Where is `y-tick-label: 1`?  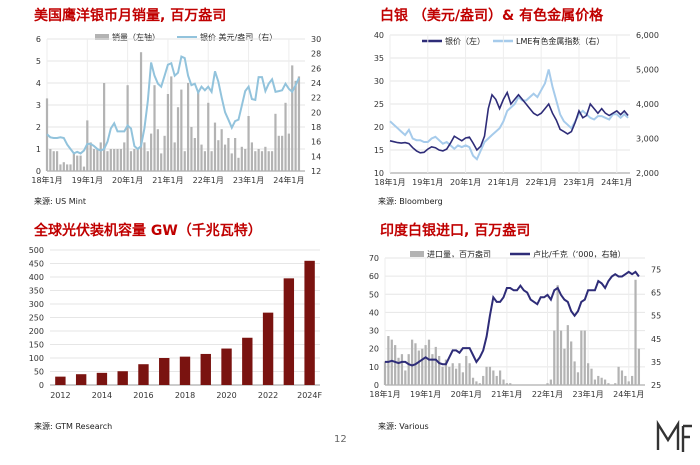 y-tick-label: 1 is located at coordinates (38, 149).